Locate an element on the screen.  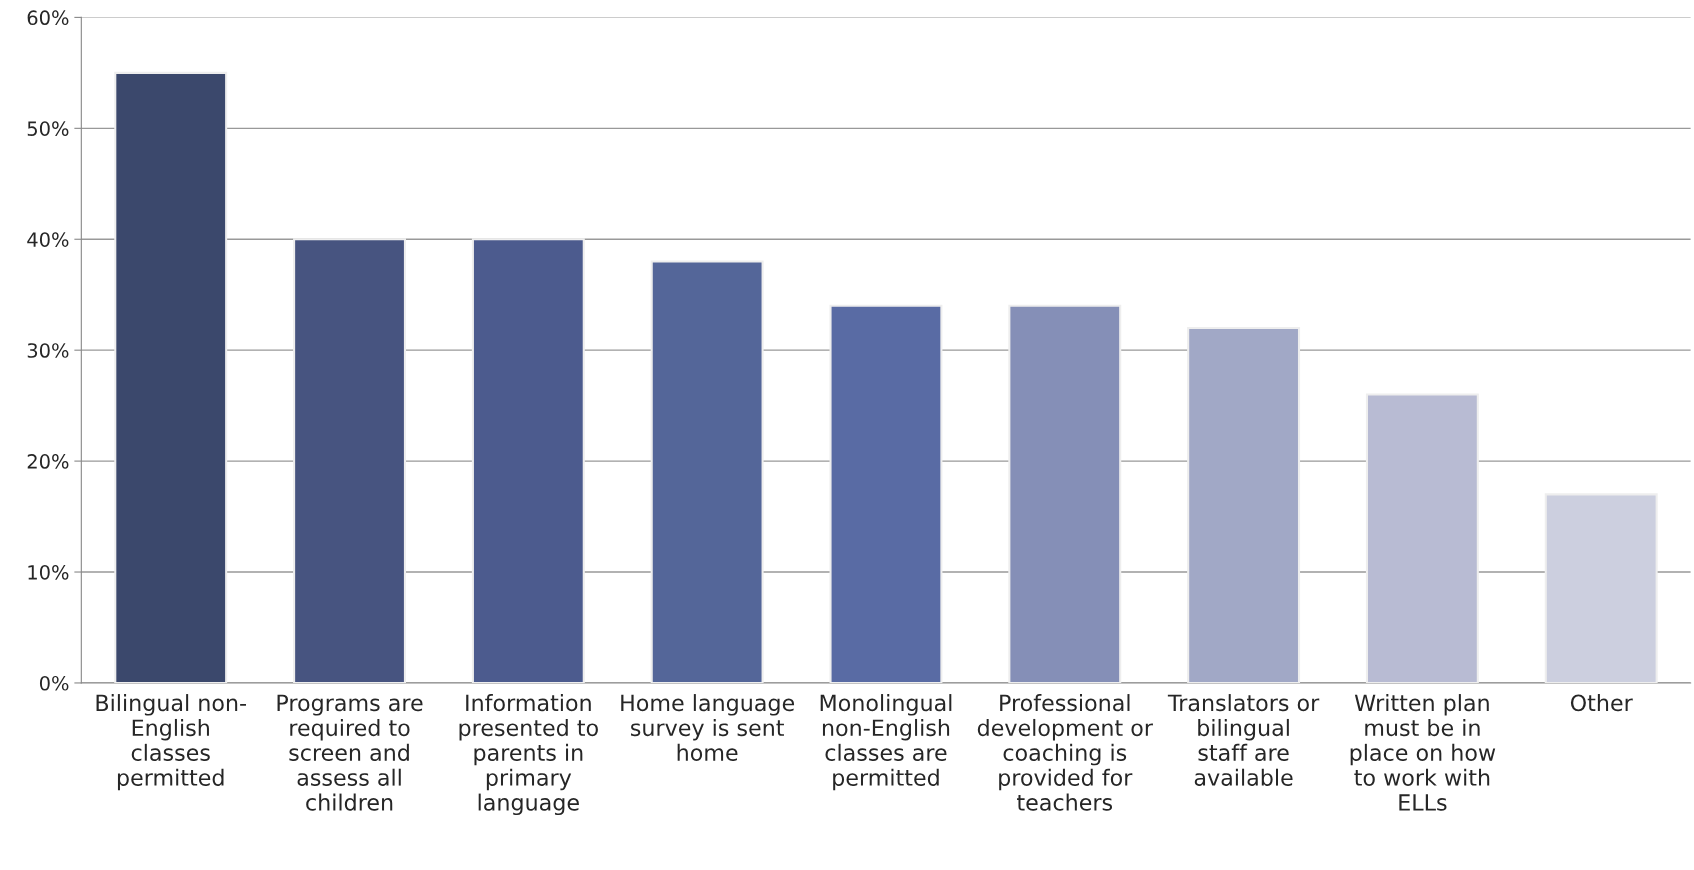
x-tick-label: Home language survey is sent home is located at coordinates (708, 728).